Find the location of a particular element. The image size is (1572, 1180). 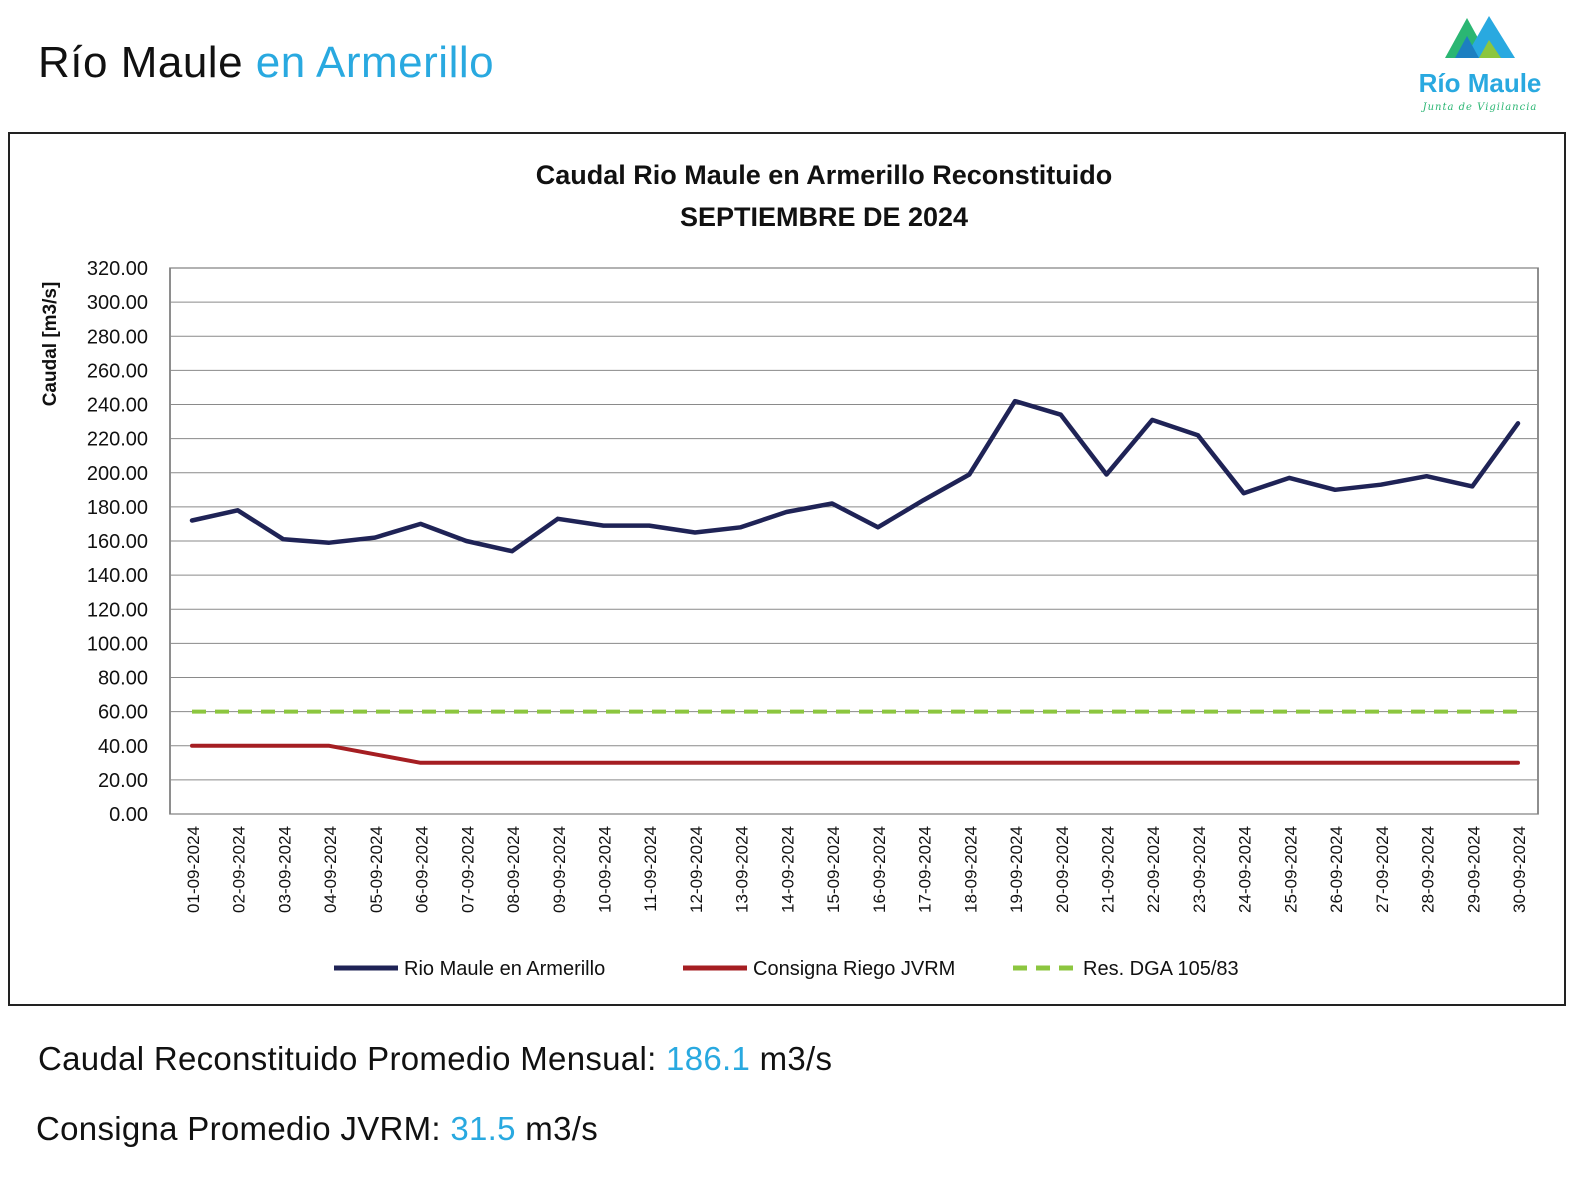

x-tick-label: 28-09-2024 is located at coordinates (1428, 869).